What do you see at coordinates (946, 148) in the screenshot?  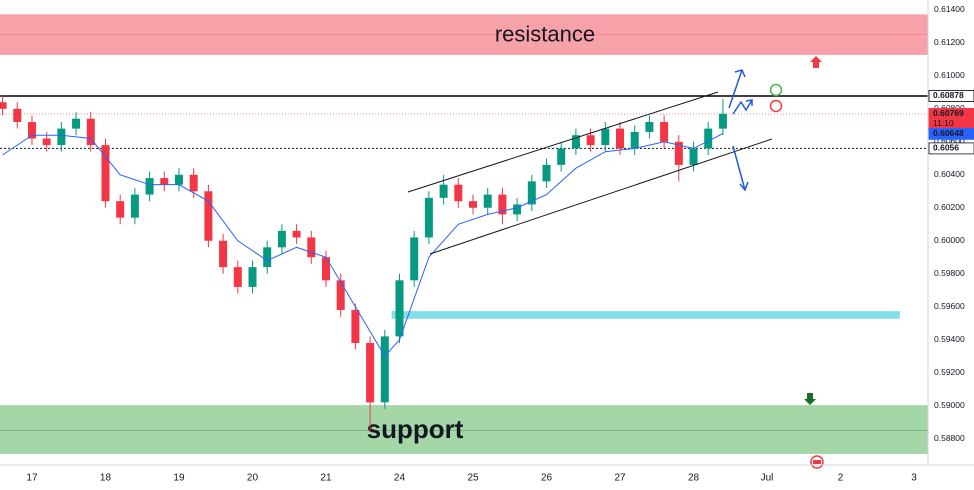 I see `price-label: 0.6056` at bounding box center [946, 148].